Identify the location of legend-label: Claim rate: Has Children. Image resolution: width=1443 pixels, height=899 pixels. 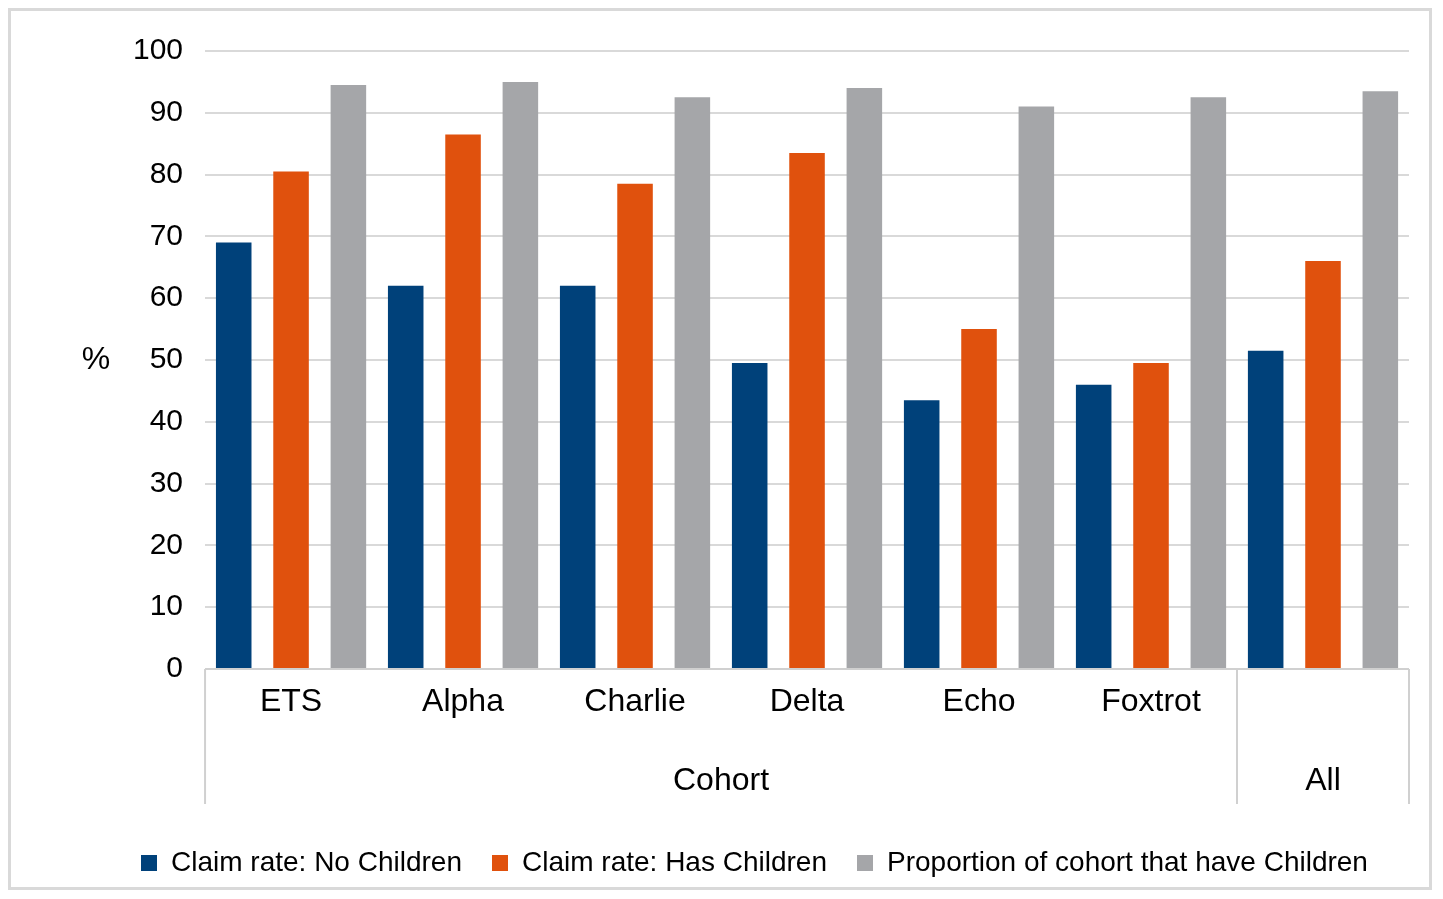
(674, 861).